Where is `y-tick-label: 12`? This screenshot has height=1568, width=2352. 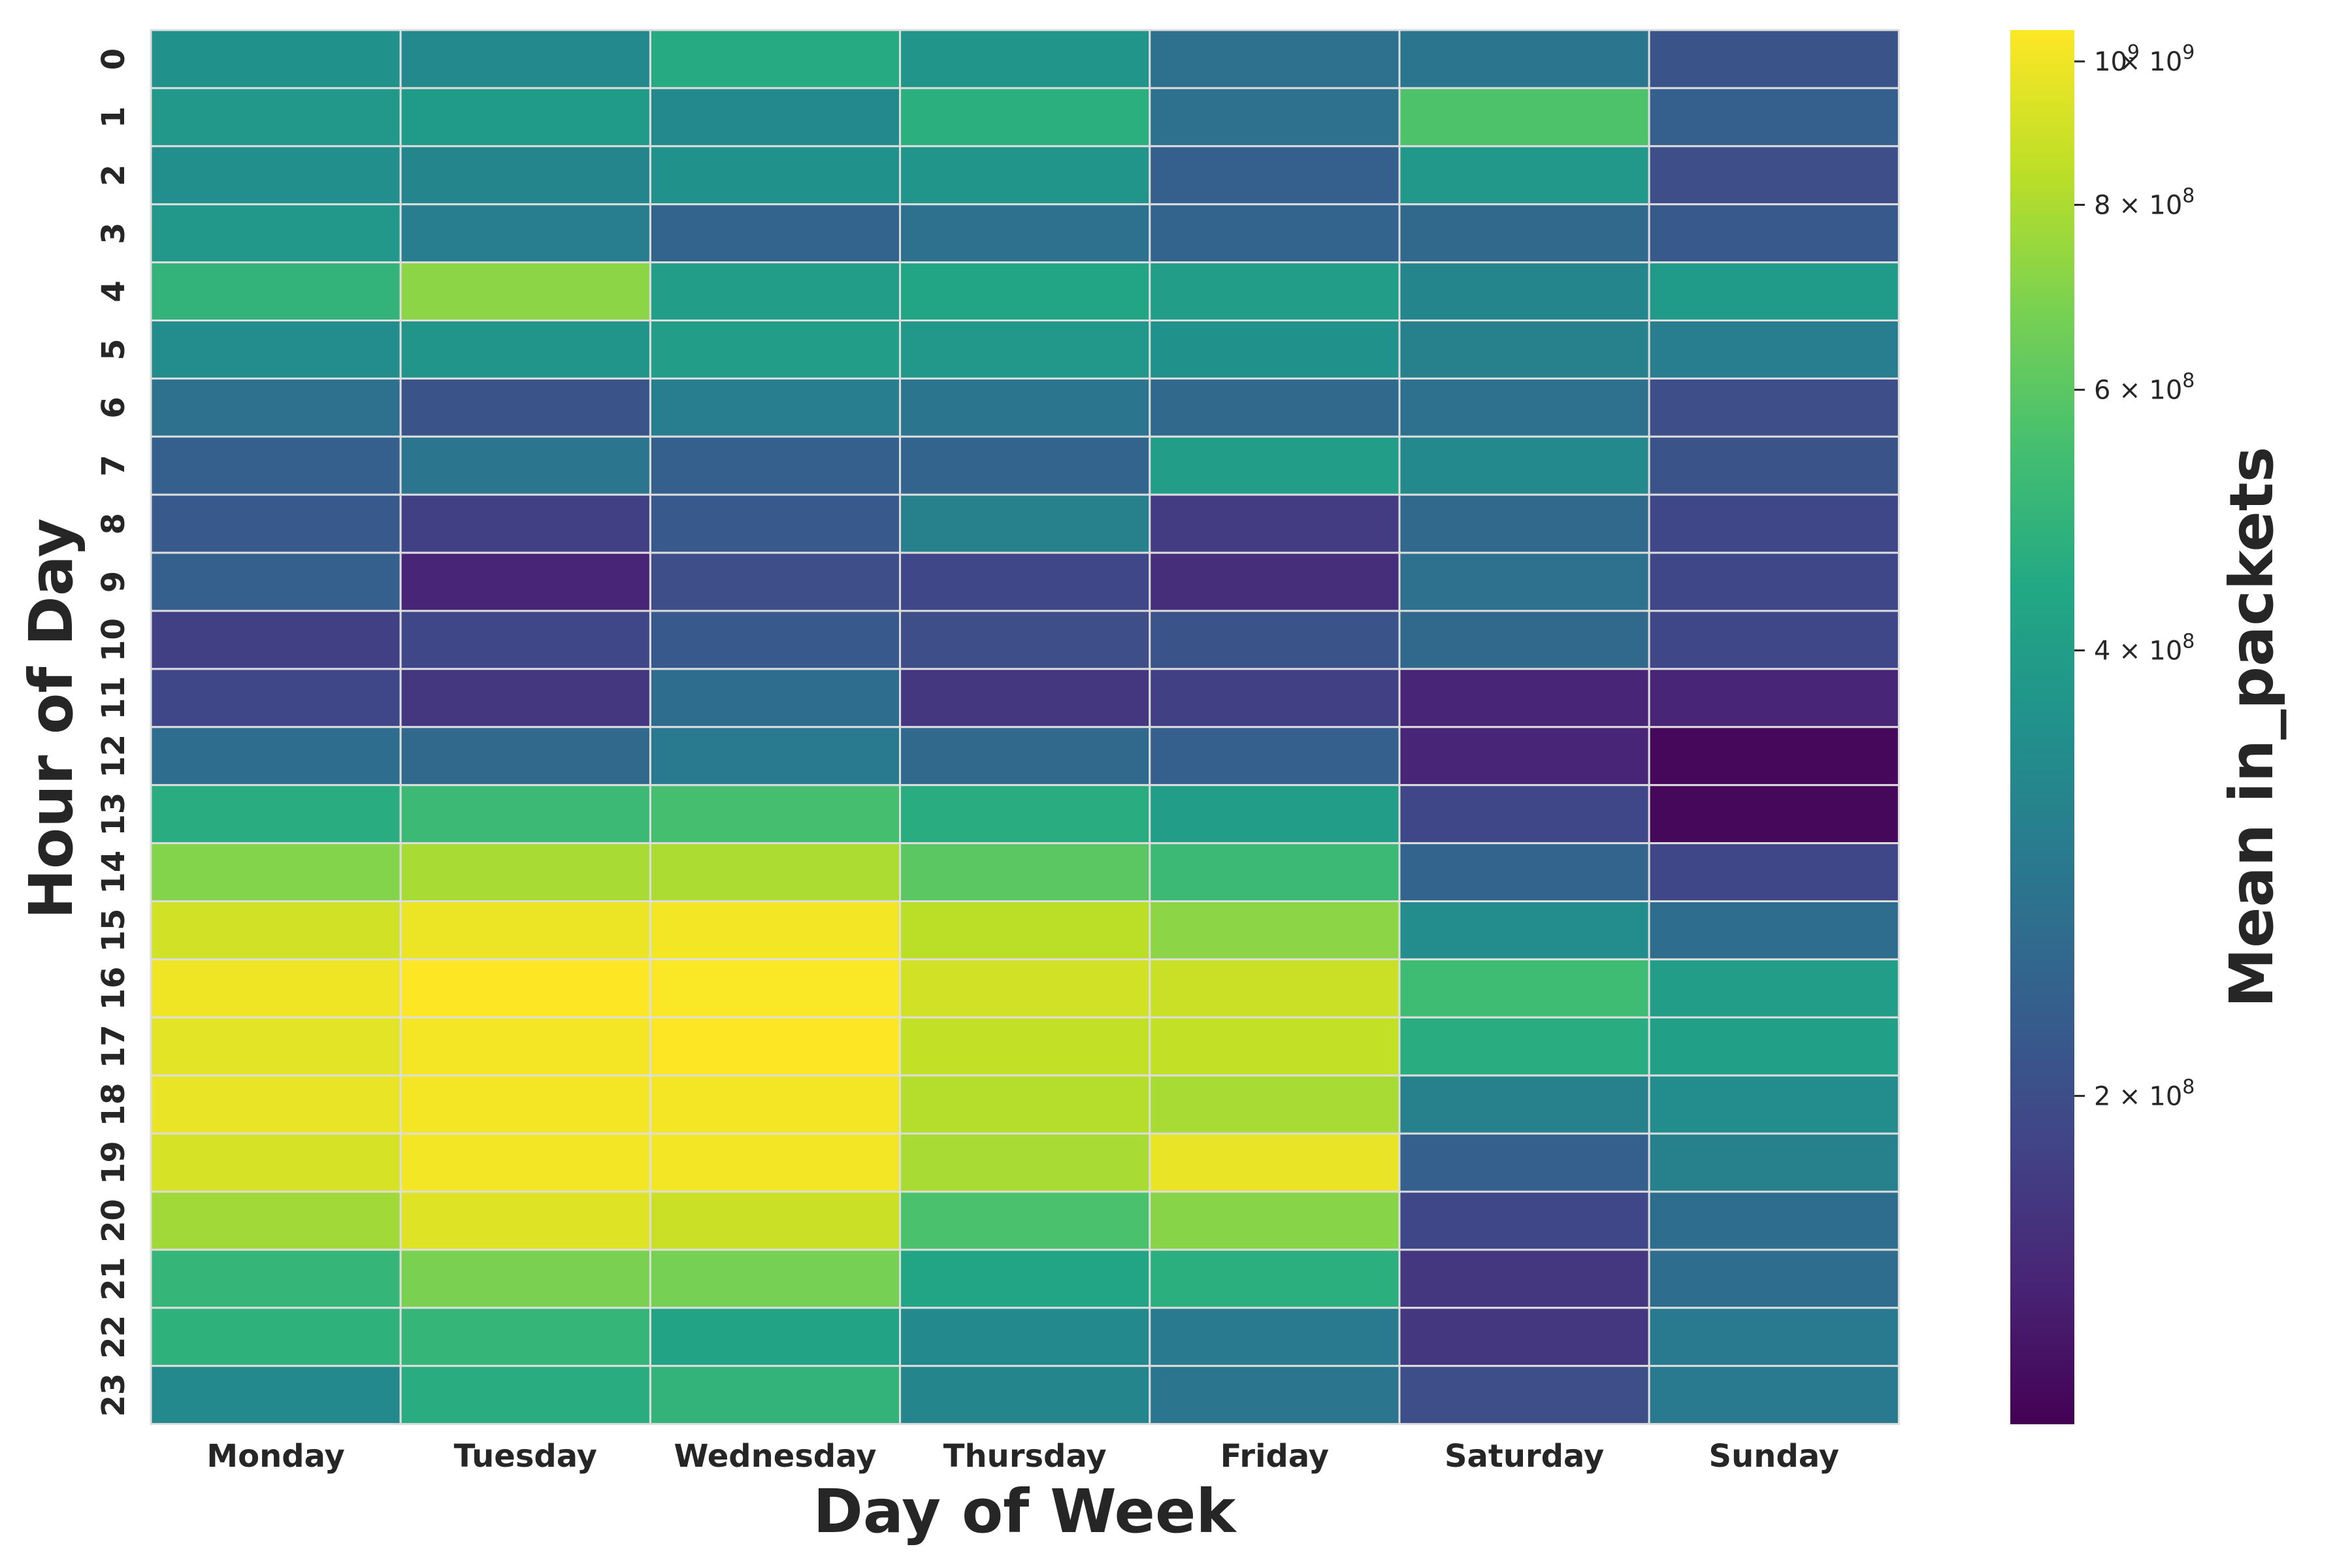 y-tick-label: 12 is located at coordinates (113, 756).